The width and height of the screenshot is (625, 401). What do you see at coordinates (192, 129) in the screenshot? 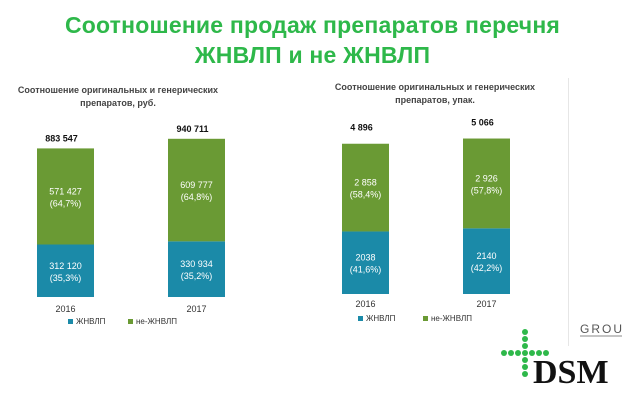
I see `total-label-2017: 940 711` at bounding box center [192, 129].